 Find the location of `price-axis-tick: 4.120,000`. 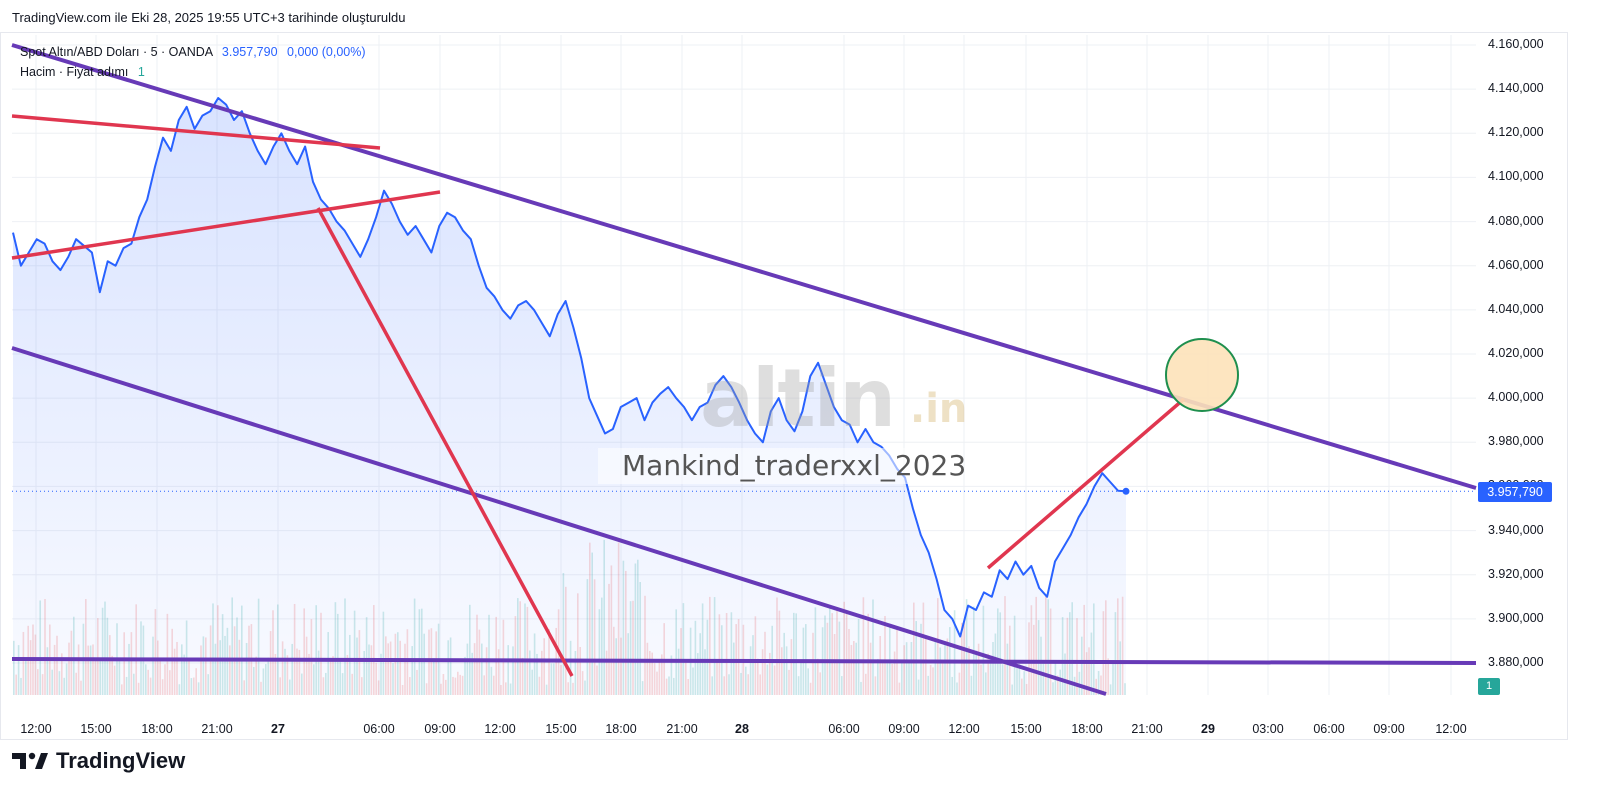

price-axis-tick: 4.120,000 is located at coordinates (1516, 132).